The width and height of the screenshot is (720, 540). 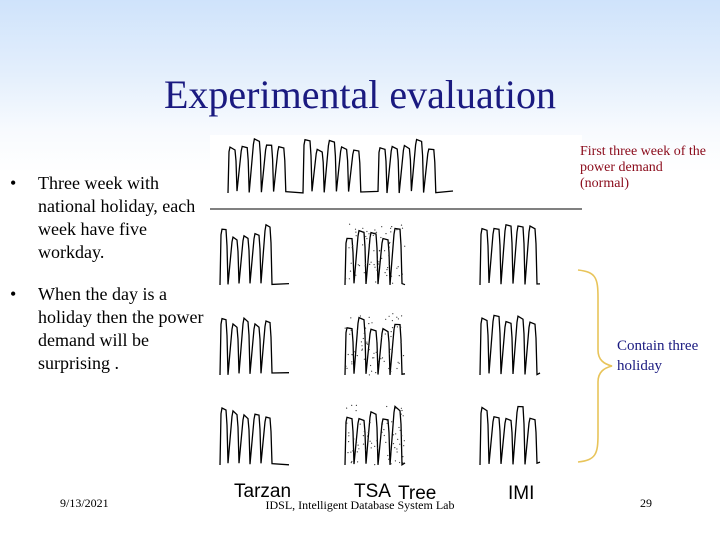 What do you see at coordinates (84, 503) in the screenshot?
I see `footer-date: 9/13/2021` at bounding box center [84, 503].